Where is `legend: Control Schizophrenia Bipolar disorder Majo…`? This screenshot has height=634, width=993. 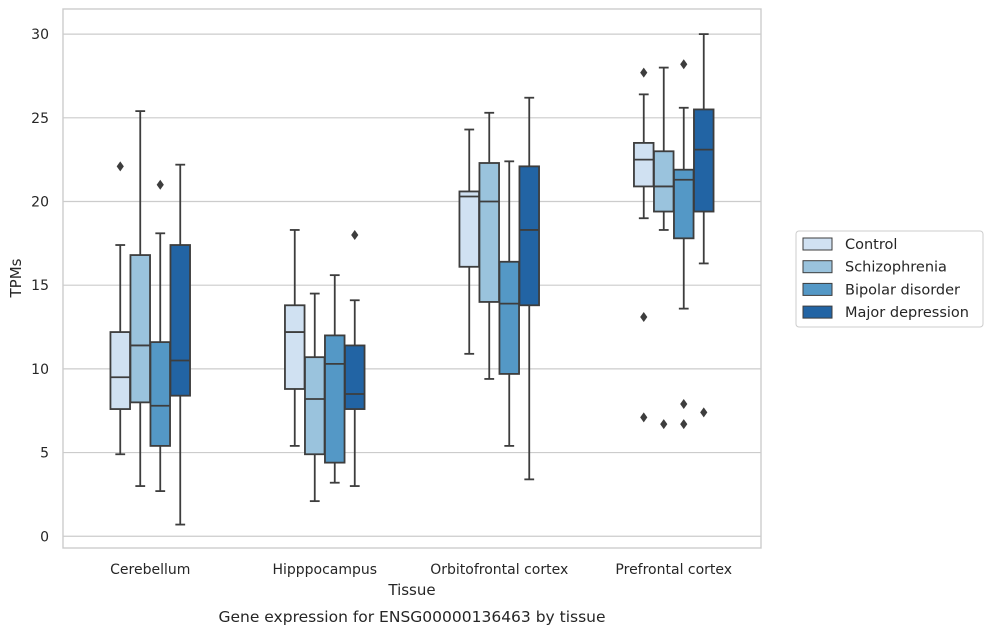 legend: Control Schizophrenia Bipolar disorder Majo… is located at coordinates (889, 279).